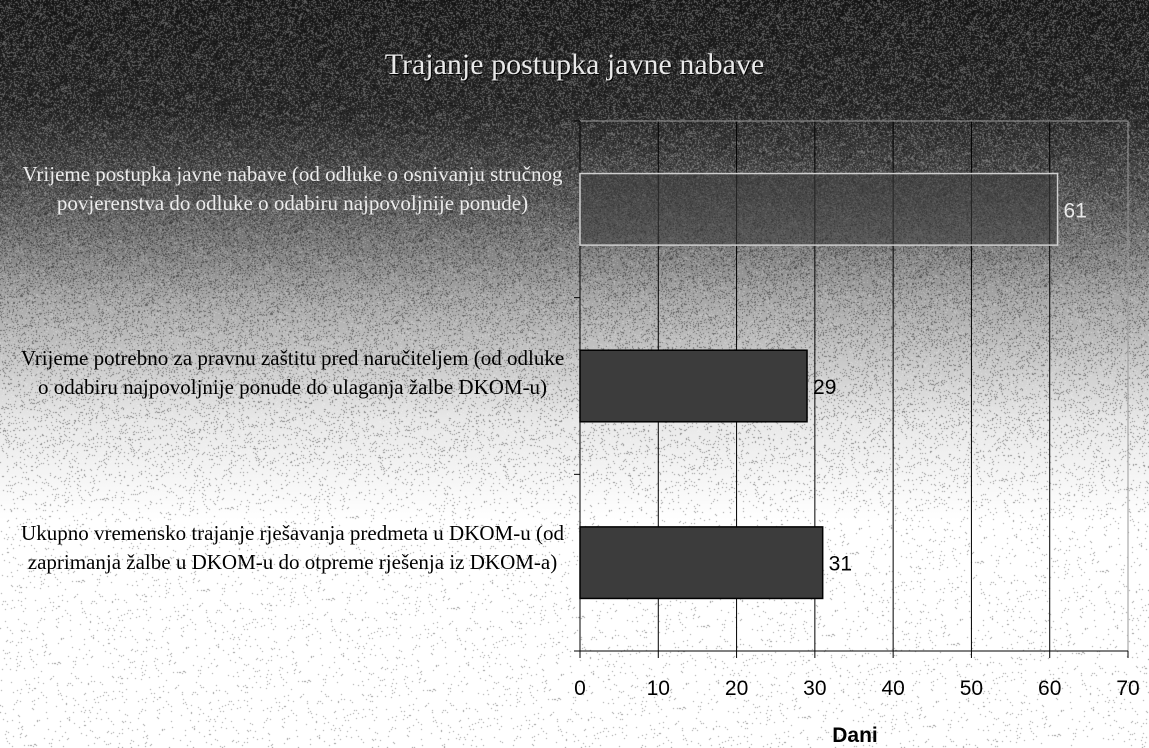  I want to click on x-tick-label: 70, so click(1127, 688).